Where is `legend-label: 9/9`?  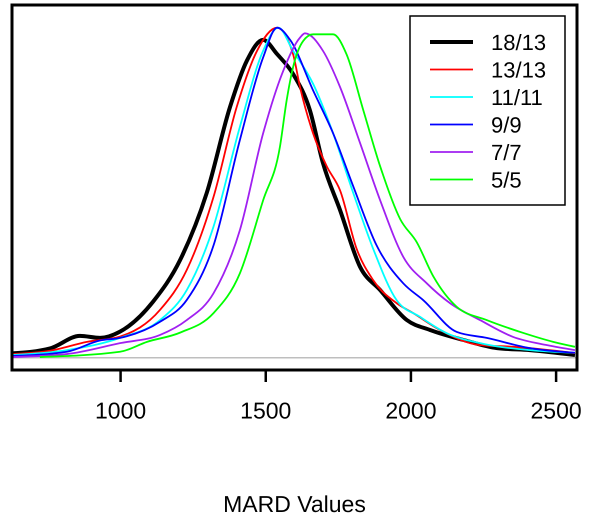 legend-label: 9/9 is located at coordinates (506, 125).